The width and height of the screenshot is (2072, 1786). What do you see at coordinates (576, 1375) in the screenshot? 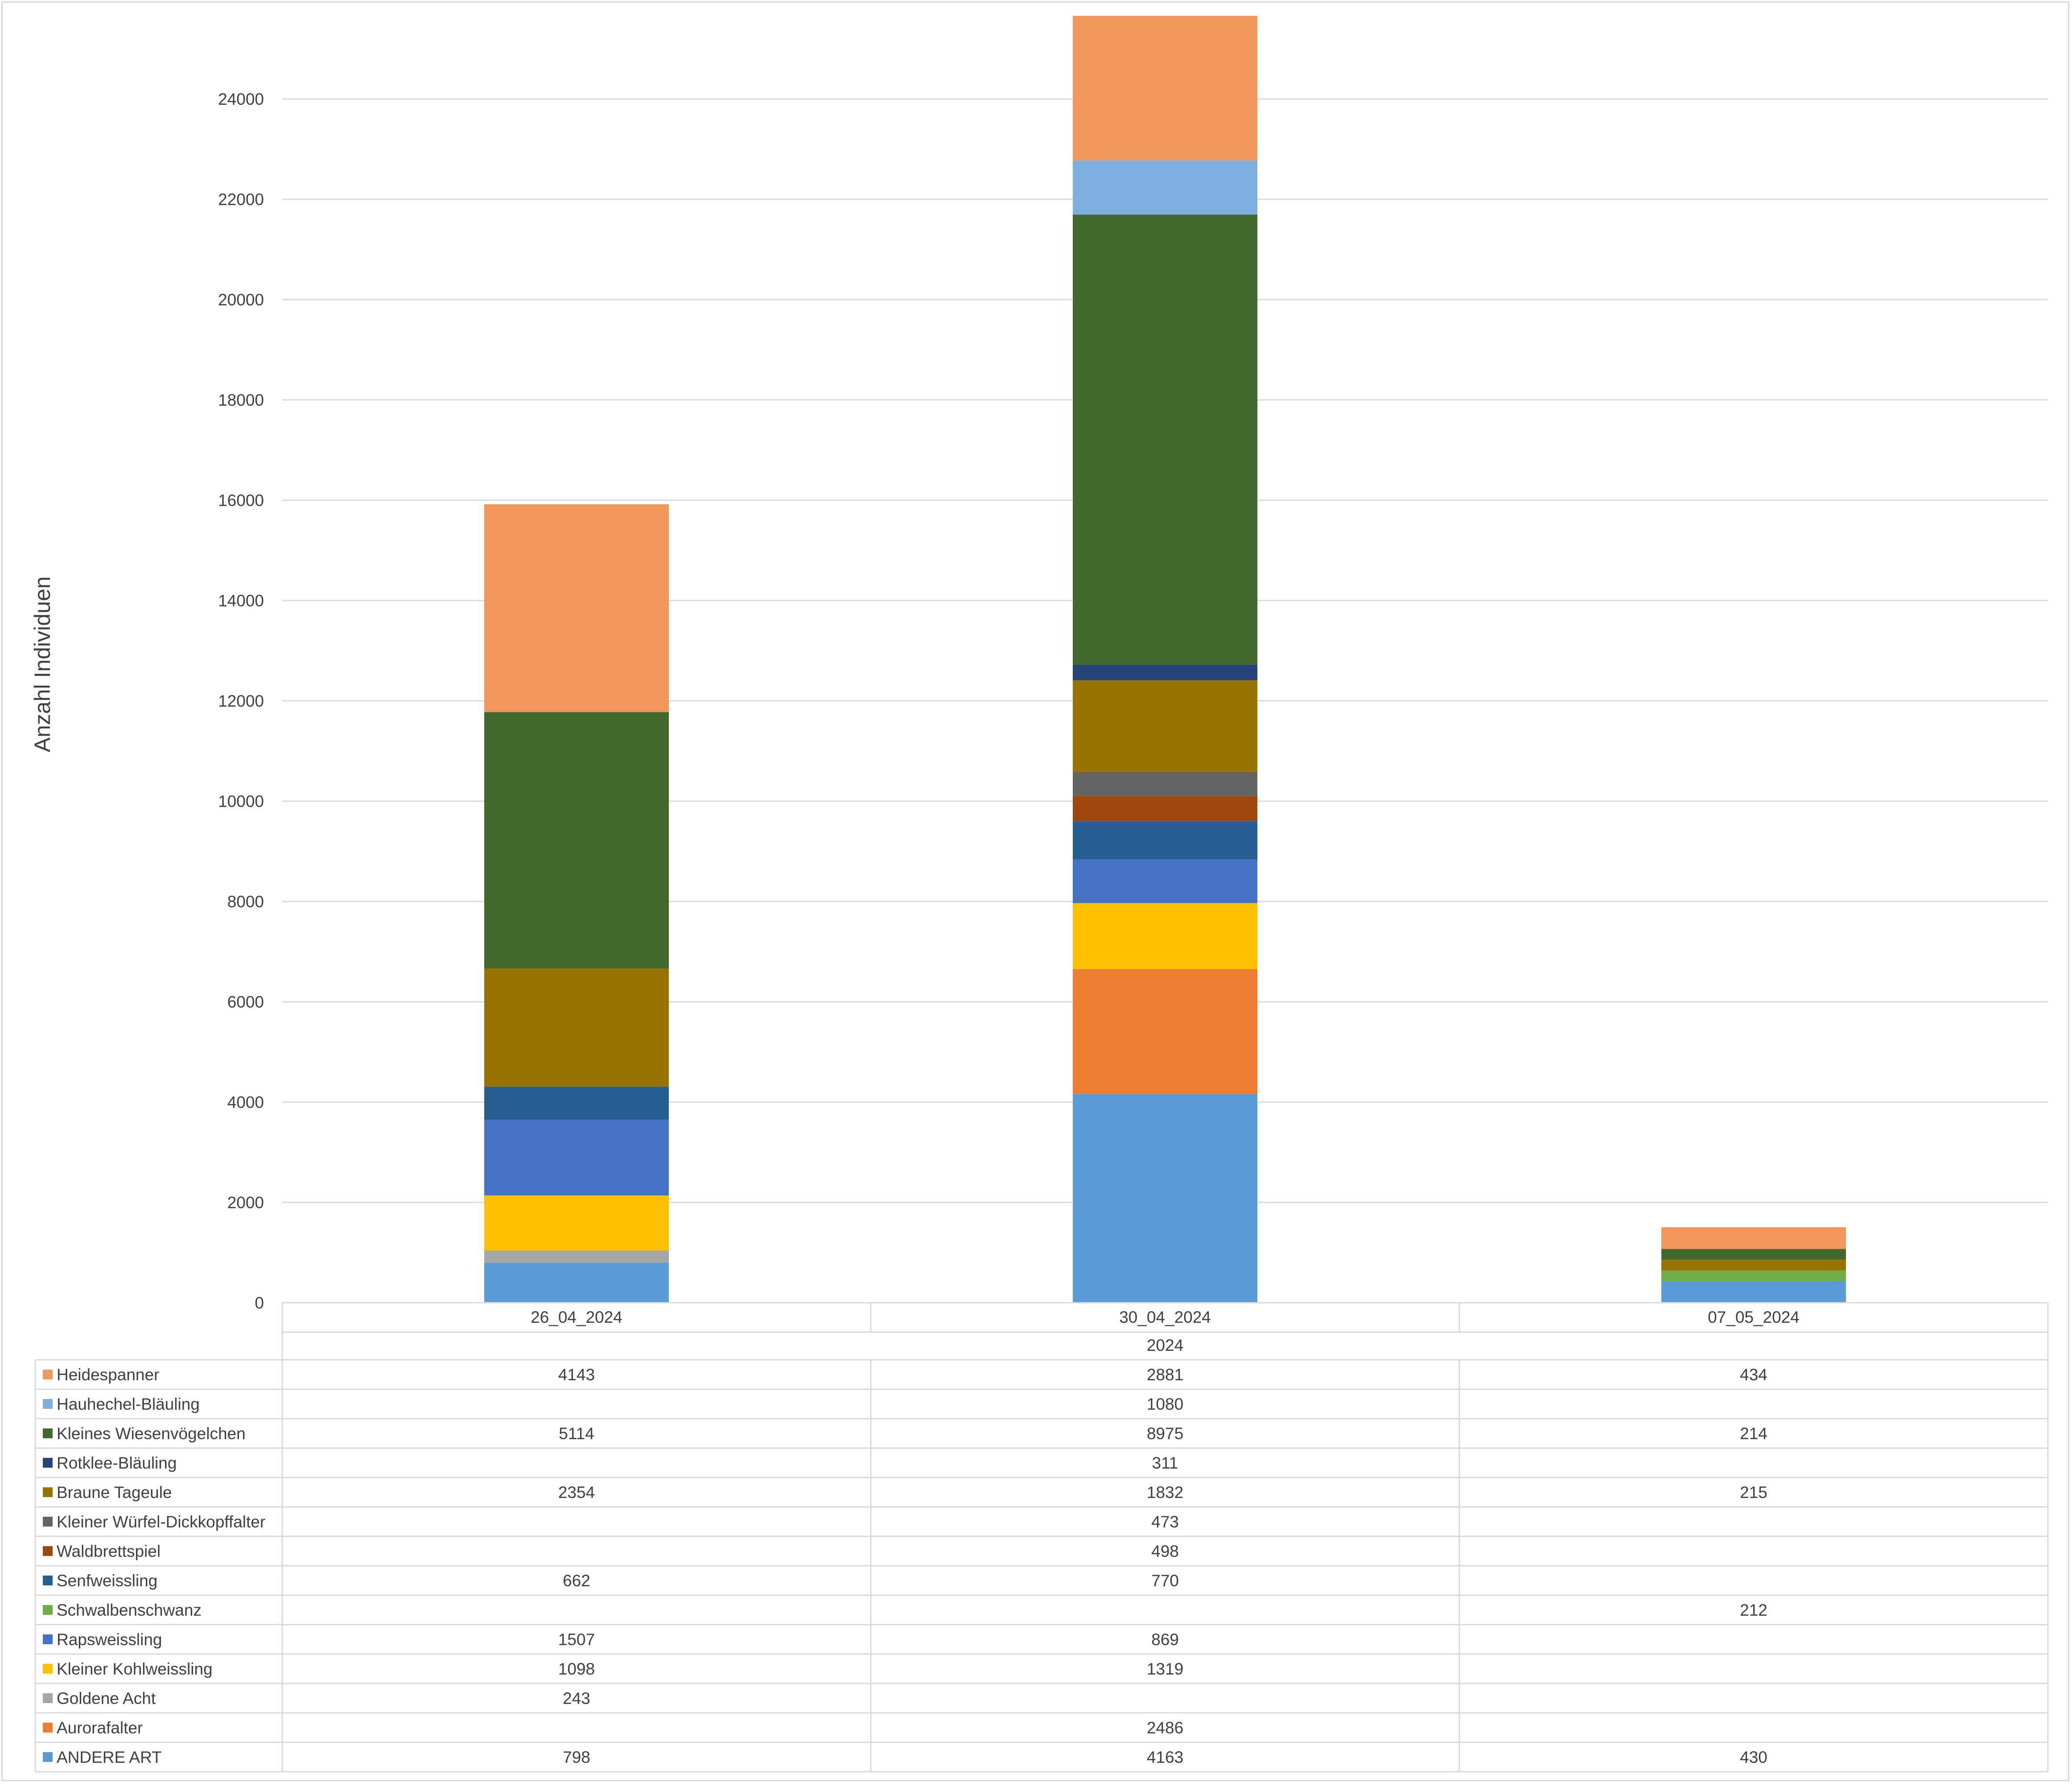
I see `data-table-value: 4143` at bounding box center [576, 1375].